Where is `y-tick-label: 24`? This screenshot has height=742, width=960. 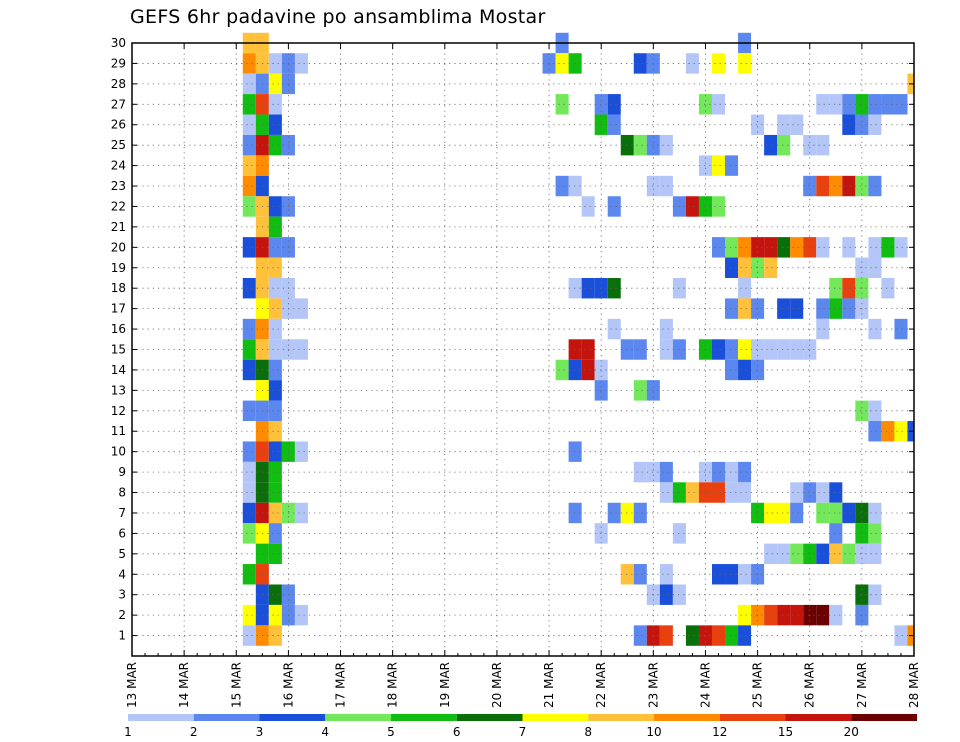
y-tick-label: 24 is located at coordinates (118, 166).